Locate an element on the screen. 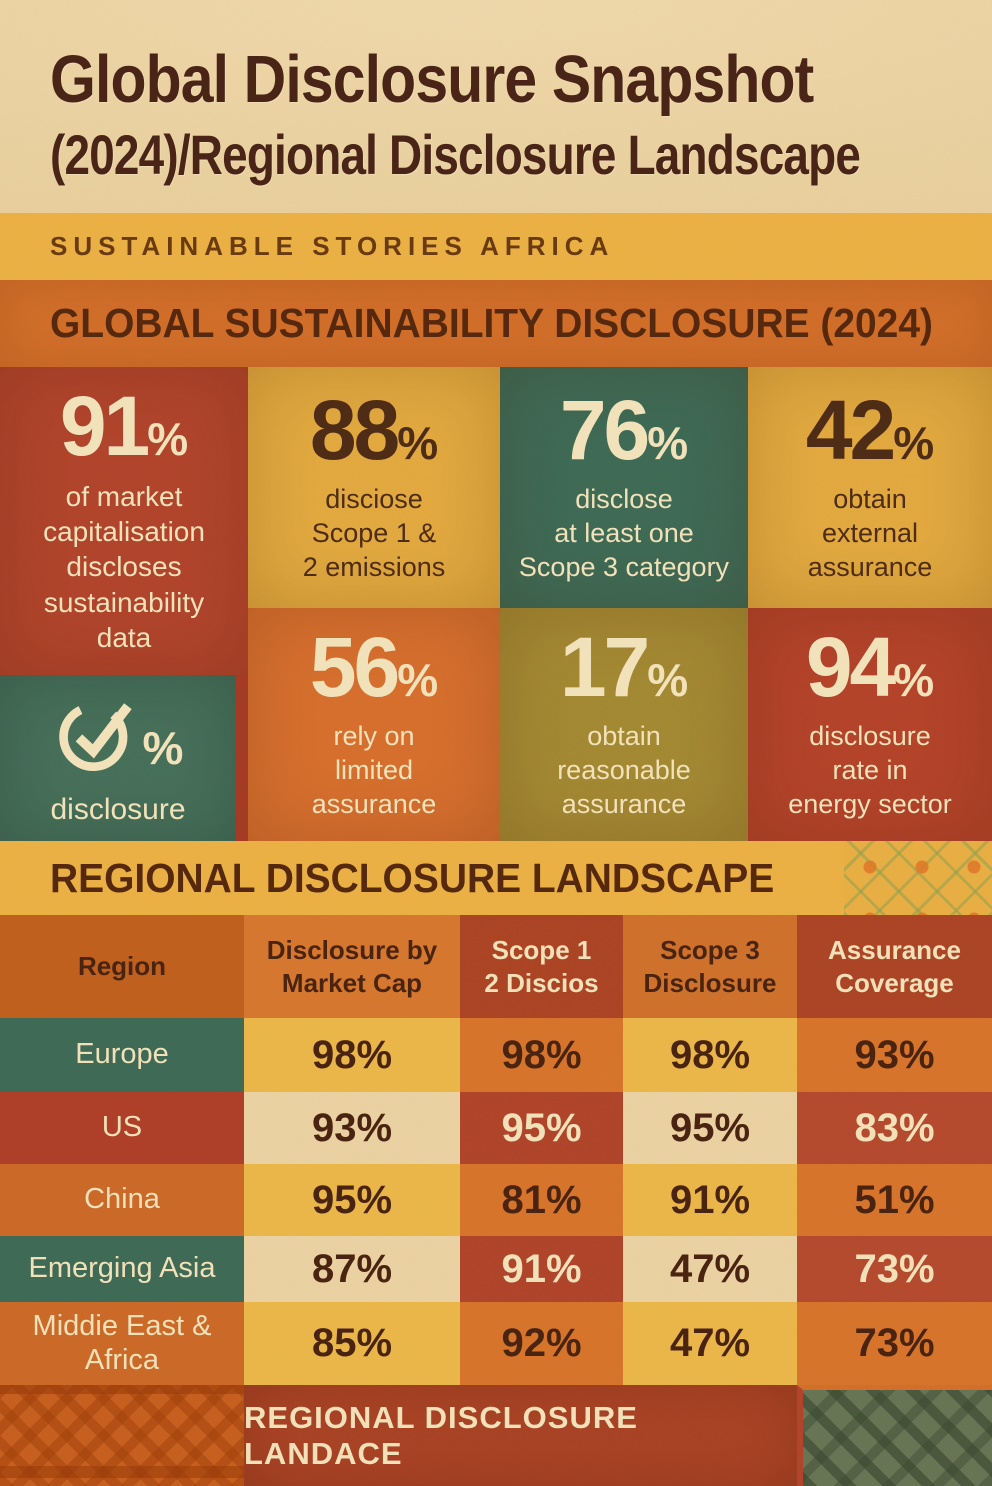 The height and width of the screenshot is (1486, 992). table-row: China 95% 81% 91% 51% is located at coordinates (496, 1200).